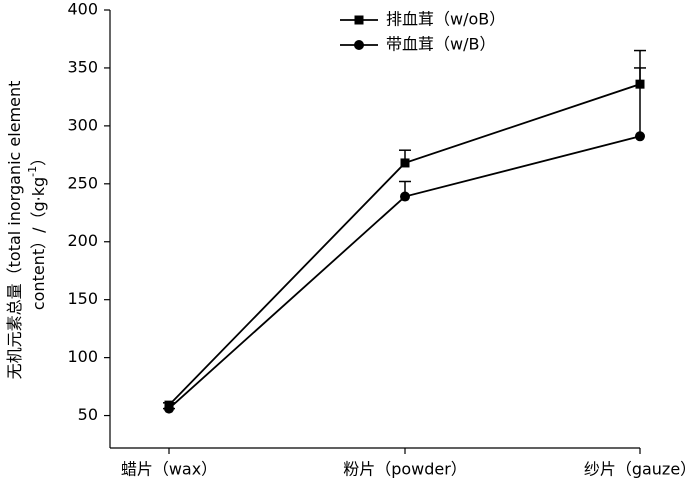  I want to click on y-tick-label: 100, so click(82, 356).